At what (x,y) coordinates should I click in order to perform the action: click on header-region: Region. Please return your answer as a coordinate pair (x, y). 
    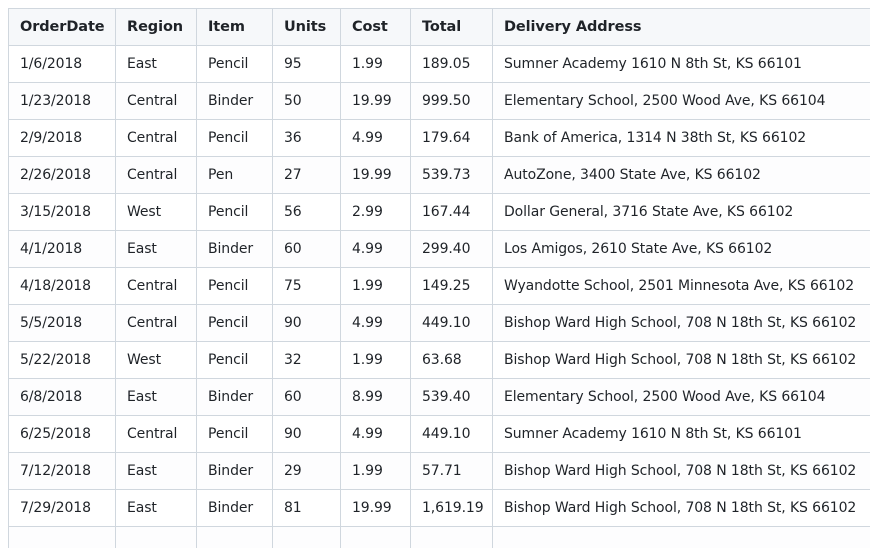
    Looking at the image, I should click on (156, 27).